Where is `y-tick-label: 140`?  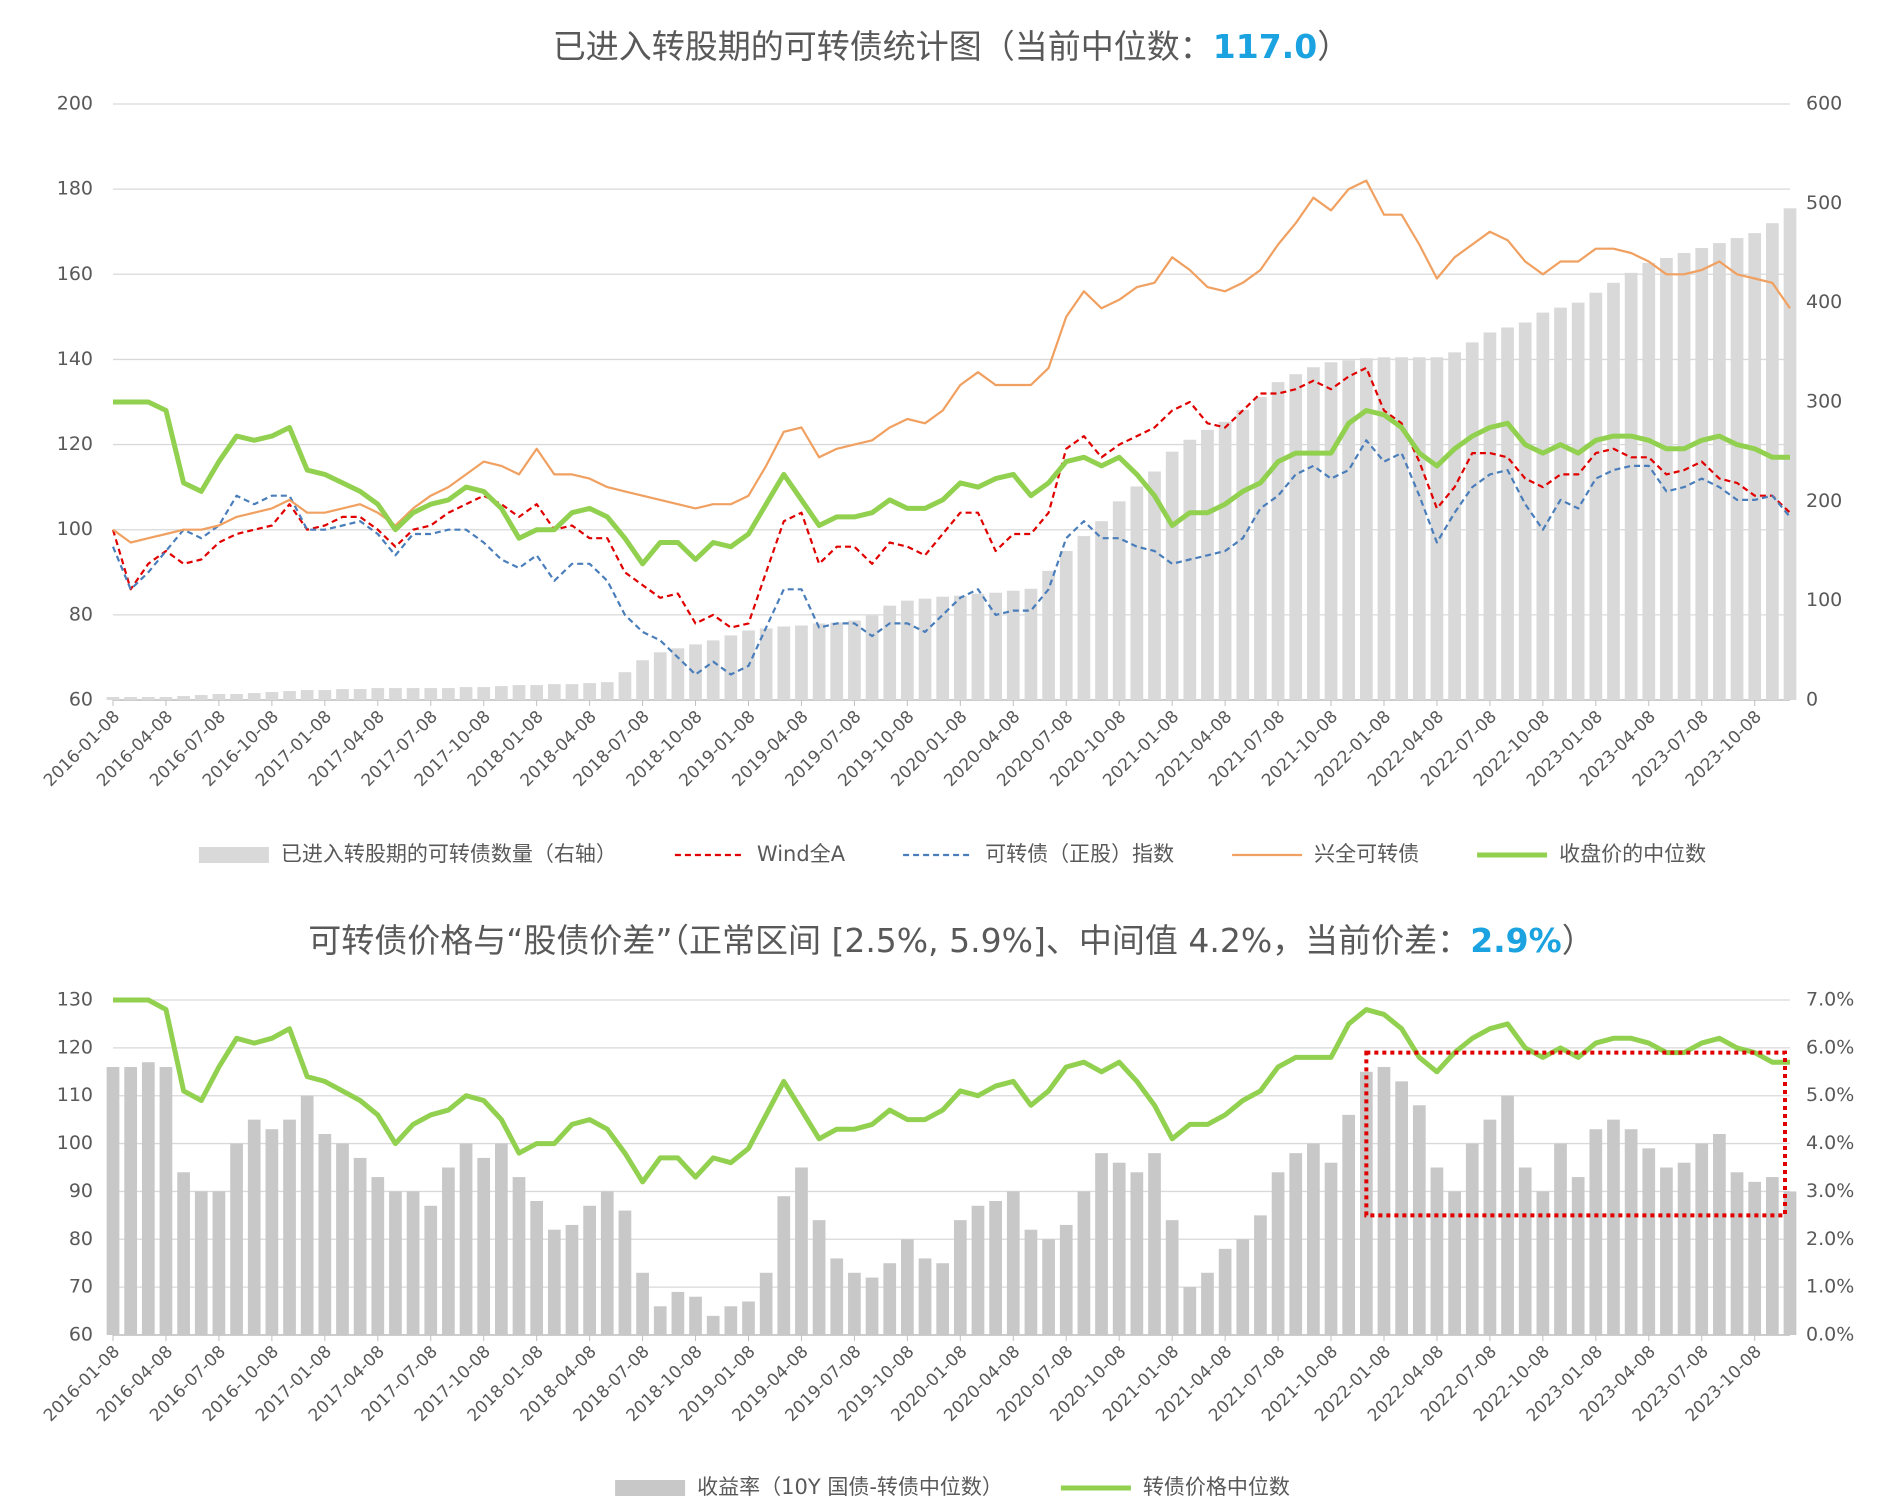 y-tick-label: 140 is located at coordinates (75, 359).